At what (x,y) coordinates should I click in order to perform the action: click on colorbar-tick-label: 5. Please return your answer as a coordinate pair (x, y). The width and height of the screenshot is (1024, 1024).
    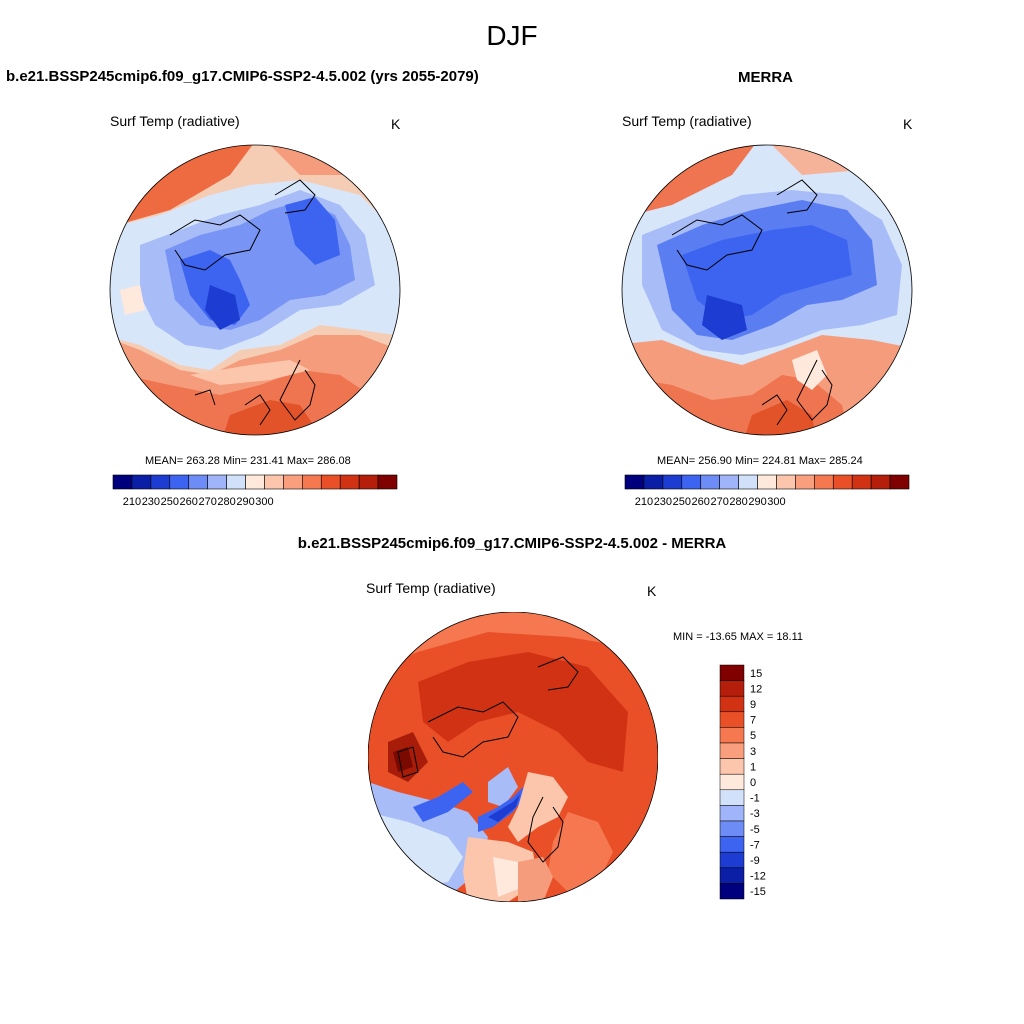
    Looking at the image, I should click on (753, 736).